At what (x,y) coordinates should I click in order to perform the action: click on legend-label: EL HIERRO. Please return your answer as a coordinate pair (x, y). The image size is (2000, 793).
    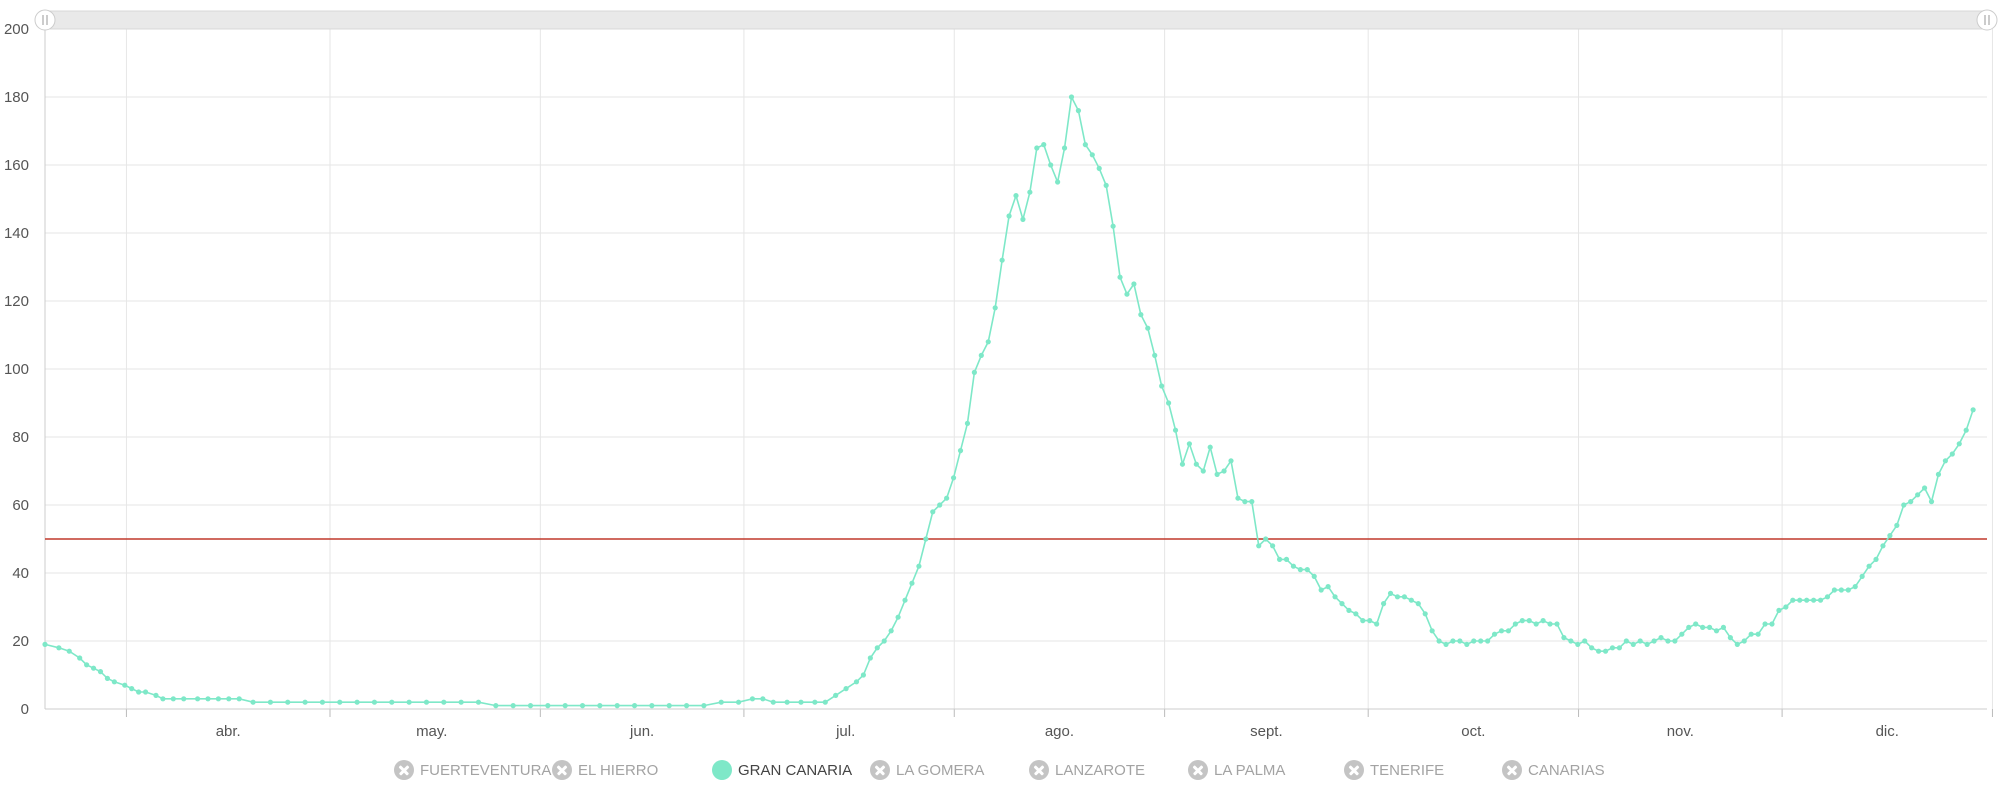
    Looking at the image, I should click on (618, 770).